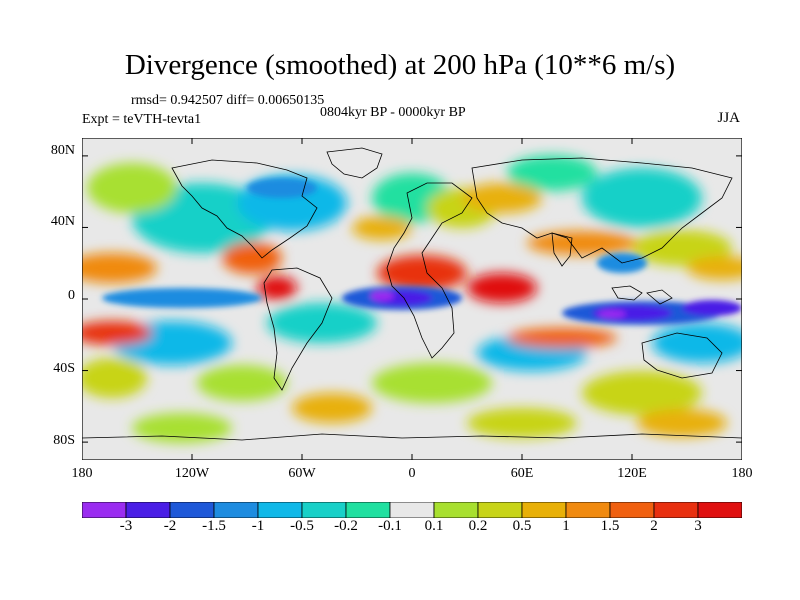 This screenshot has width=800, height=600. What do you see at coordinates (302, 473) in the screenshot?
I see `x-tick-60w: 60W` at bounding box center [302, 473].